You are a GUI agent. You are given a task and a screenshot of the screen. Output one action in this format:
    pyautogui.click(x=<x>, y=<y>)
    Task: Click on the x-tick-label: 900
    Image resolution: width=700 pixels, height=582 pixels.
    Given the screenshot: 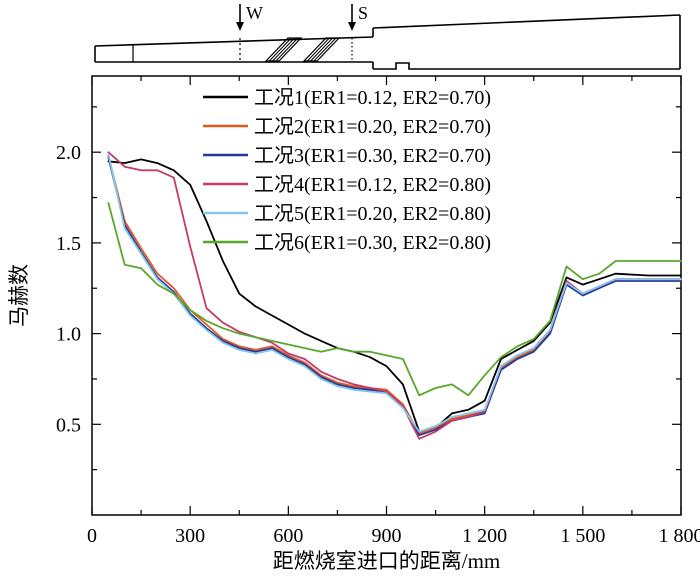 What is the action you would take?
    pyautogui.click(x=387, y=536)
    